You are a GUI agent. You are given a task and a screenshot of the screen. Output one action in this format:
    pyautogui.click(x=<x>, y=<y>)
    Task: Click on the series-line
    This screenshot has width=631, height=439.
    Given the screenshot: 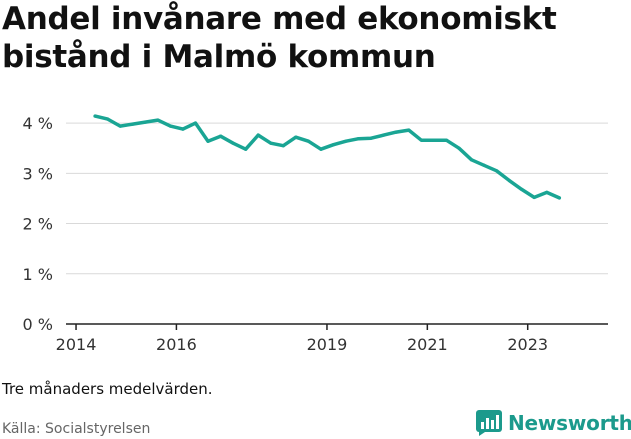 What is the action you would take?
    pyautogui.click(x=327, y=157)
    